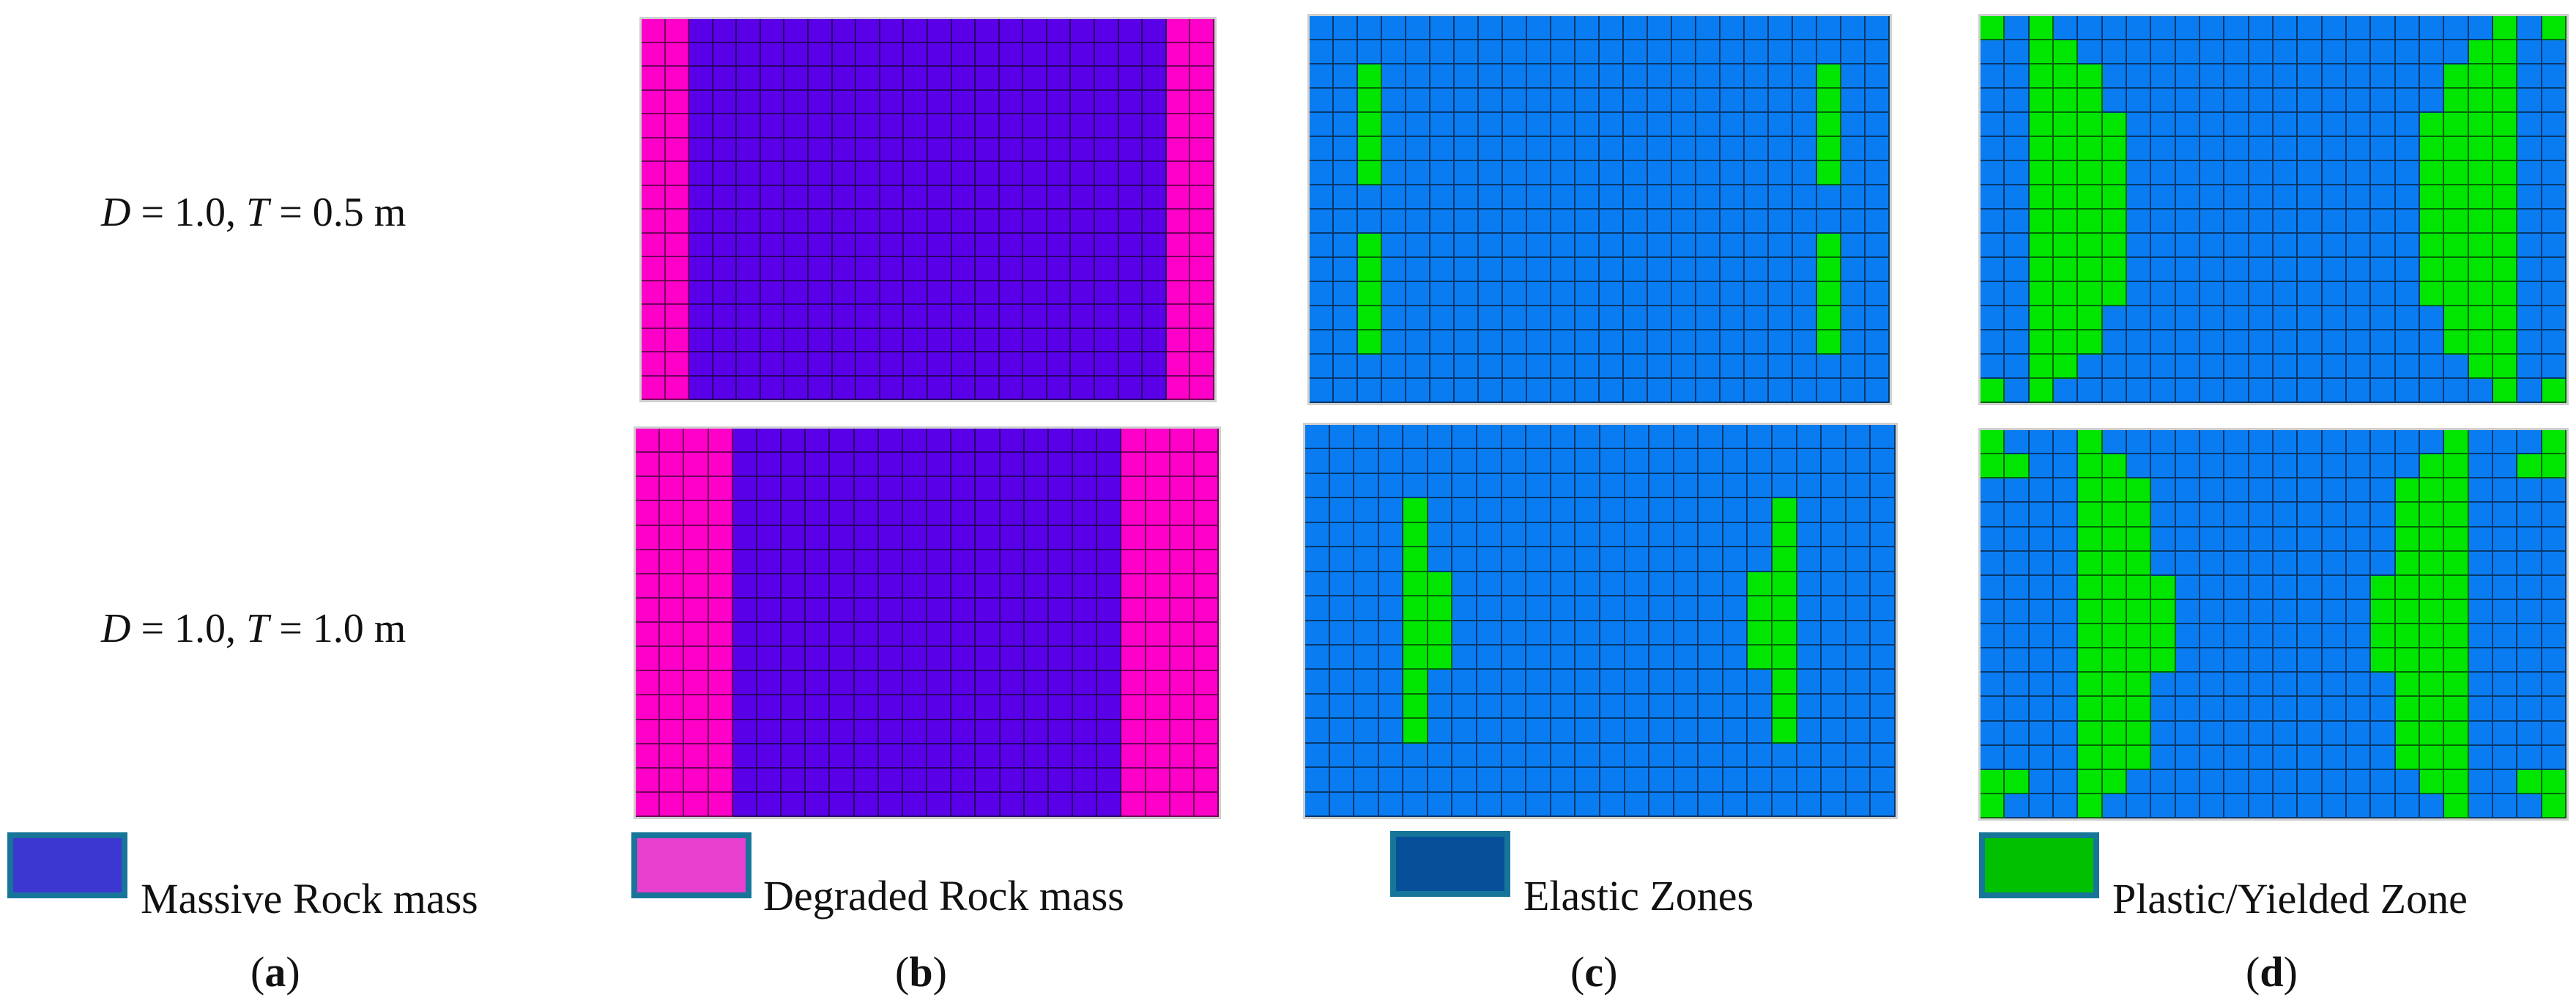 This screenshot has width=2576, height=1006. What do you see at coordinates (253, 212) in the screenshot?
I see `row-label-top: D = 1.0, T = 0.5 m` at bounding box center [253, 212].